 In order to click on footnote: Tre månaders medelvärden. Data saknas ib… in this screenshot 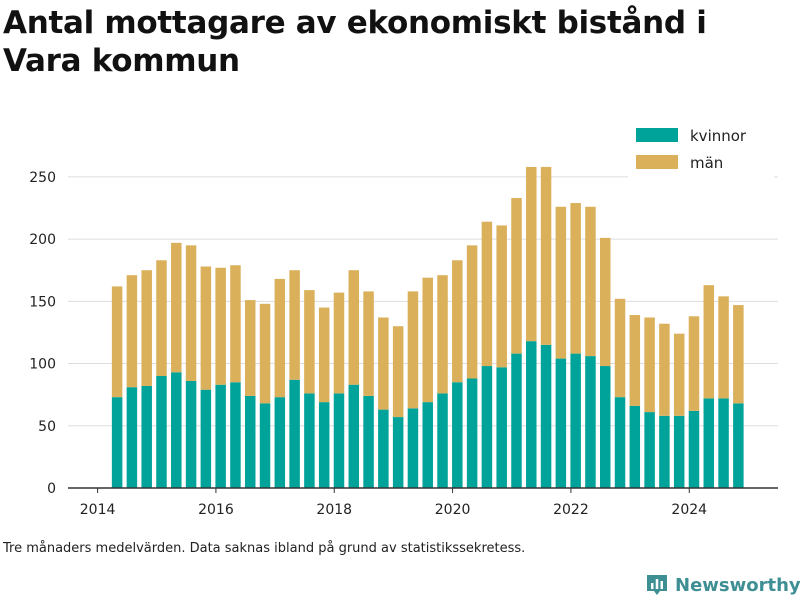, I will do `click(264, 548)`.